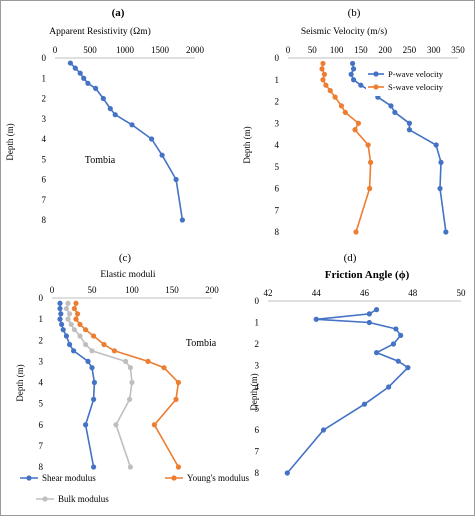  What do you see at coordinates (354, 13) in the screenshot?
I see `panel-label: (b)` at bounding box center [354, 13].